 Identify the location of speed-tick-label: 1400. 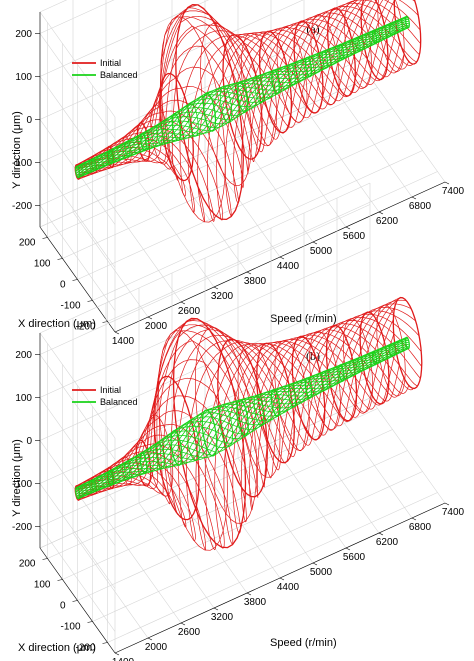
(123, 341).